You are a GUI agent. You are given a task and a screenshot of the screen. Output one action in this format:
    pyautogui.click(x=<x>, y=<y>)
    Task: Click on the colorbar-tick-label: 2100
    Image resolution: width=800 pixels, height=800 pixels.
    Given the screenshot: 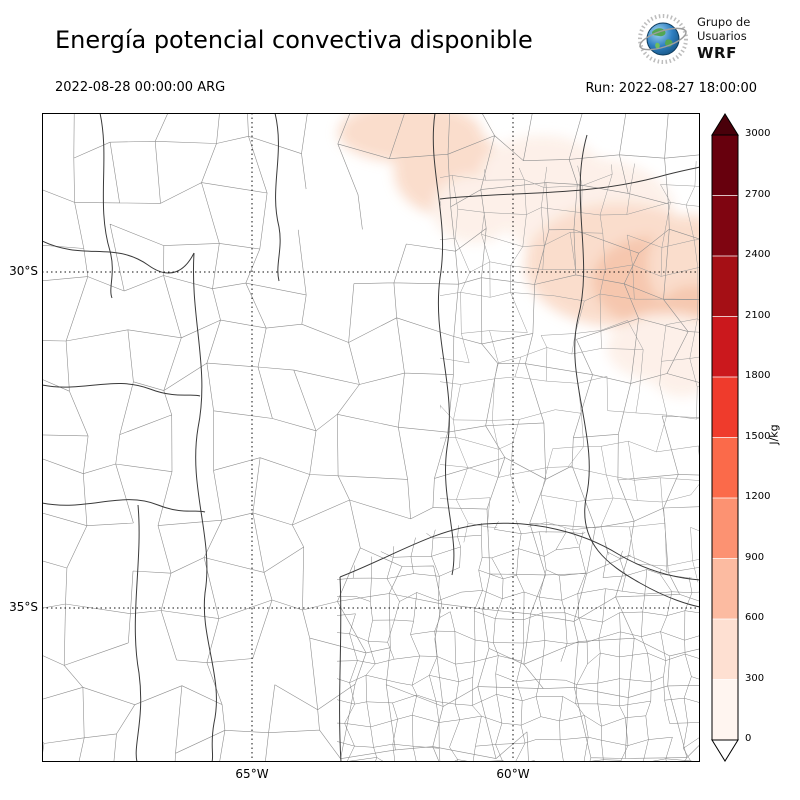 What is the action you would take?
    pyautogui.click(x=758, y=315)
    